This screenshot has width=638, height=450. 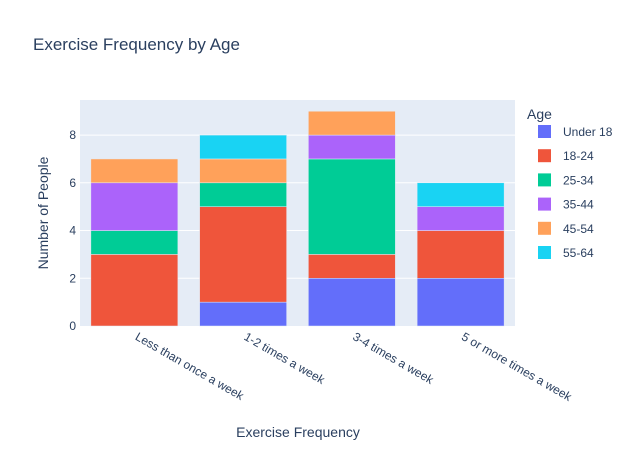 I want to click on legend: Age Under 18 18-24 25-34 35-44 45-54 55-64, so click(x=570, y=183).